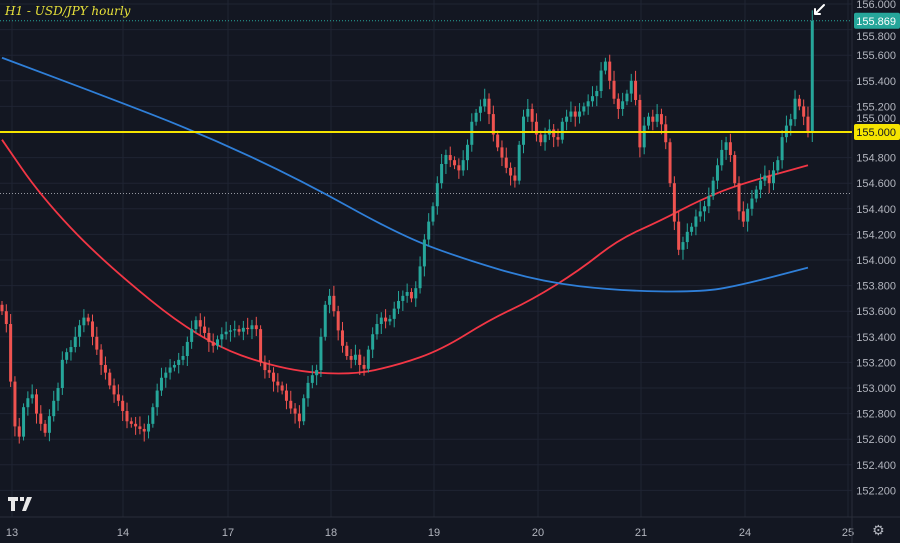 The image size is (900, 543). Describe the element at coordinates (641, 533) in the screenshot. I see `x-tick-label: 21` at that location.